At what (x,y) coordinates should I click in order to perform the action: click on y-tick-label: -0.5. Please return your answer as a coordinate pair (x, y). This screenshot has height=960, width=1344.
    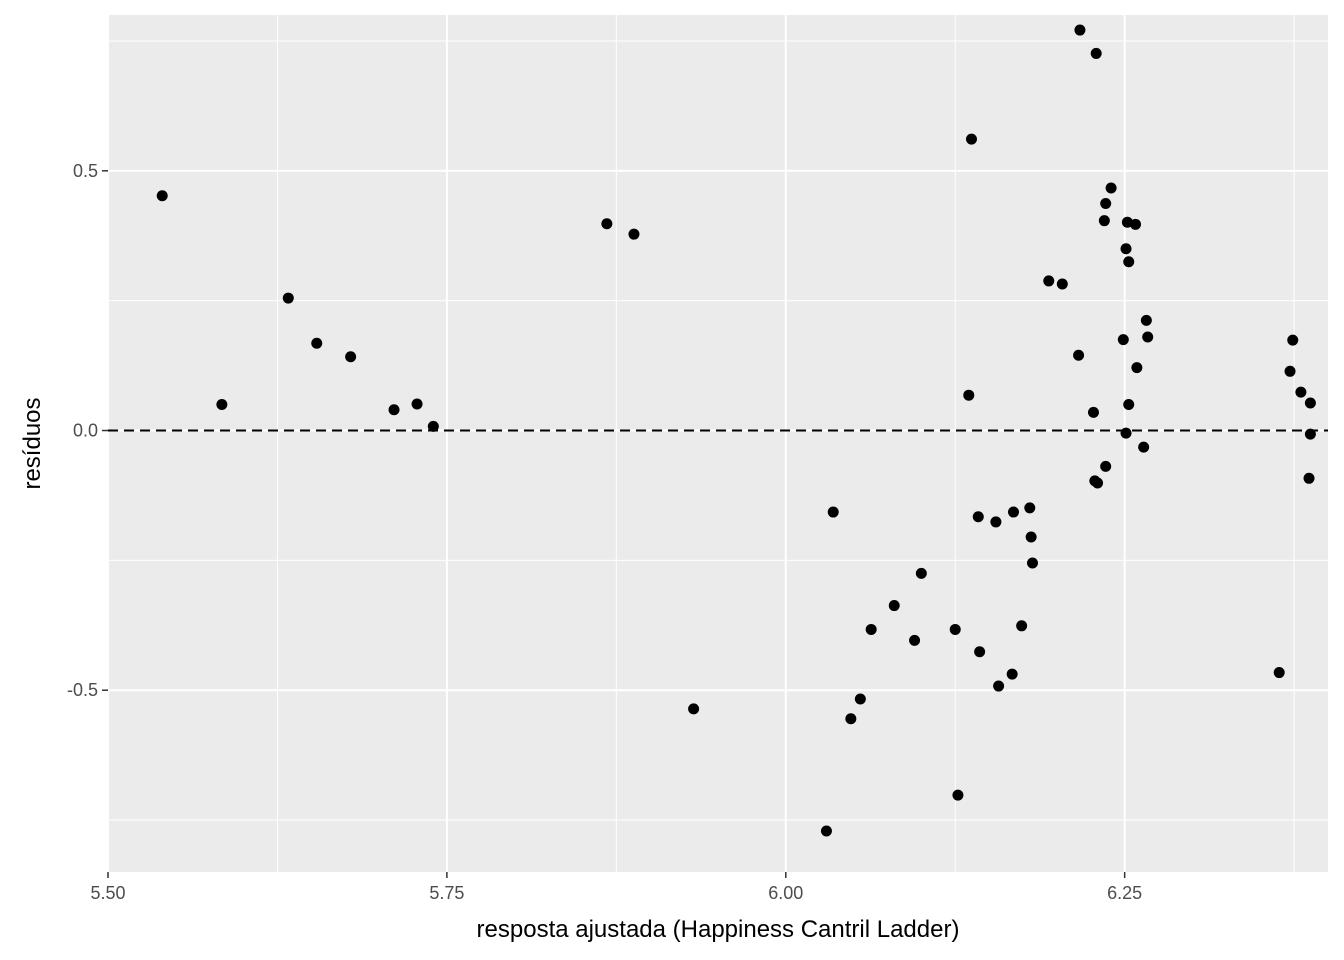
    Looking at the image, I should click on (82, 690).